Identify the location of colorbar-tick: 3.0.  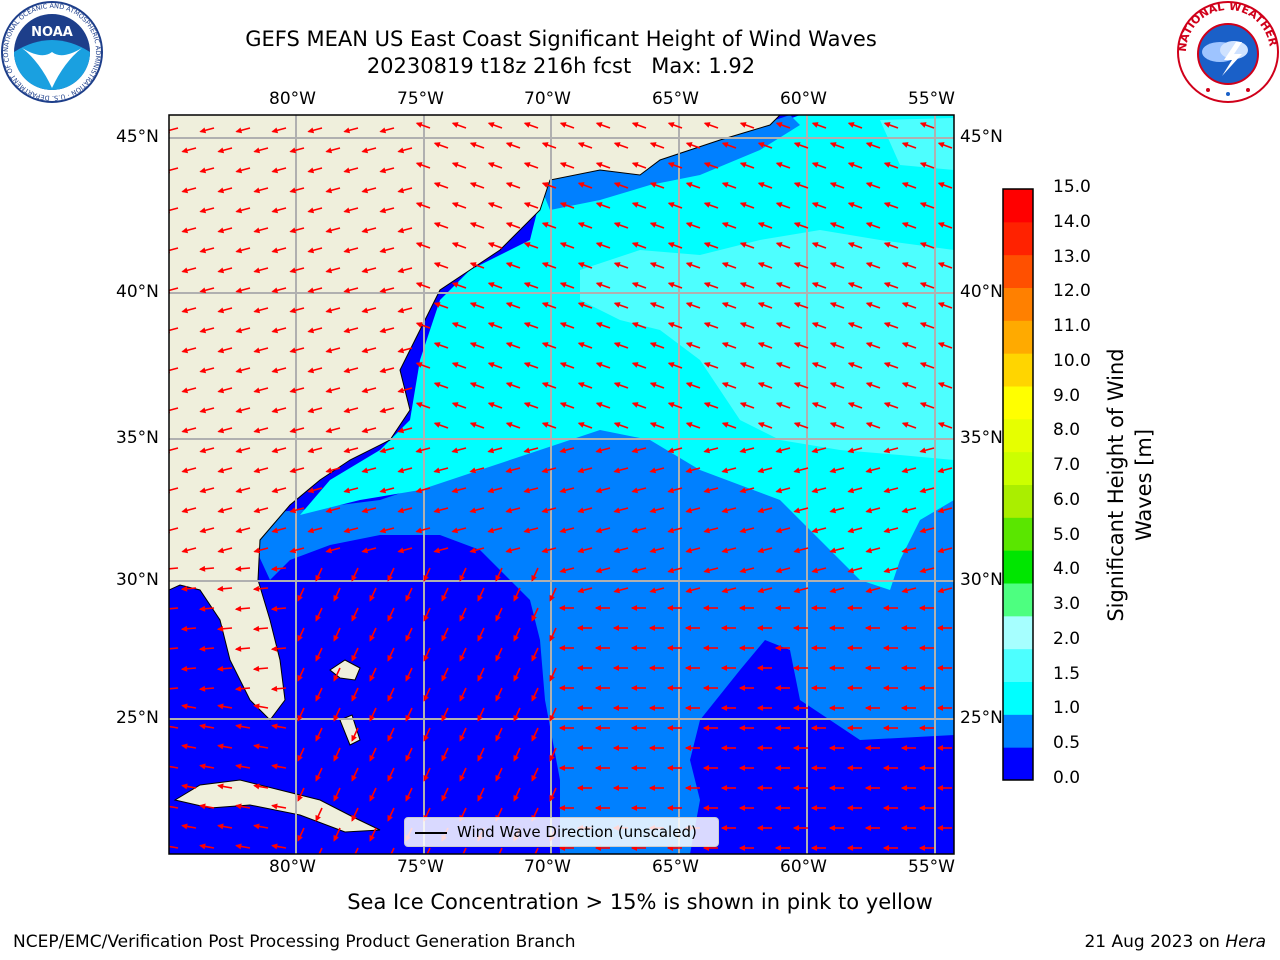
(1067, 604).